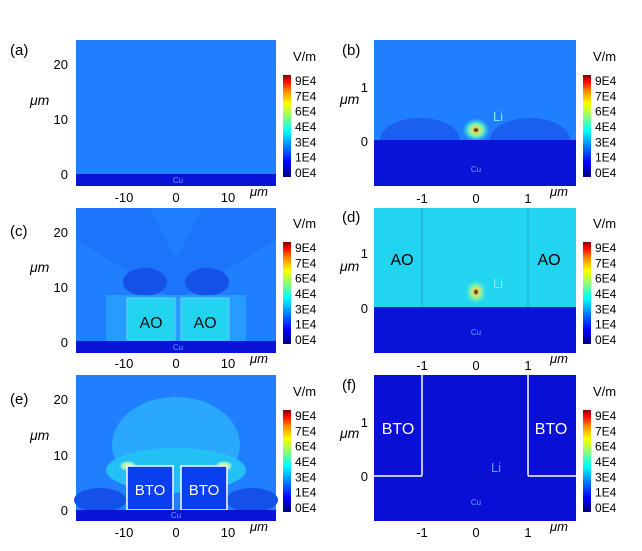  Describe the element at coordinates (476, 130) in the screenshot. I see `tip-field-hotspot` at that location.